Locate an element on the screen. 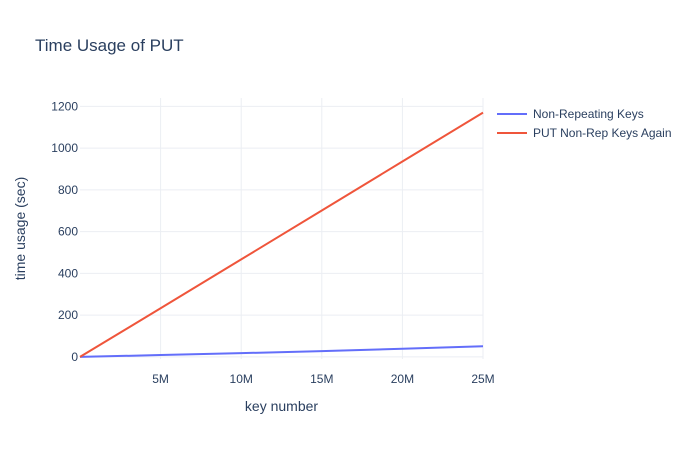 The width and height of the screenshot is (700, 450). y-axis-title: time usage (sec) is located at coordinates (20, 228).